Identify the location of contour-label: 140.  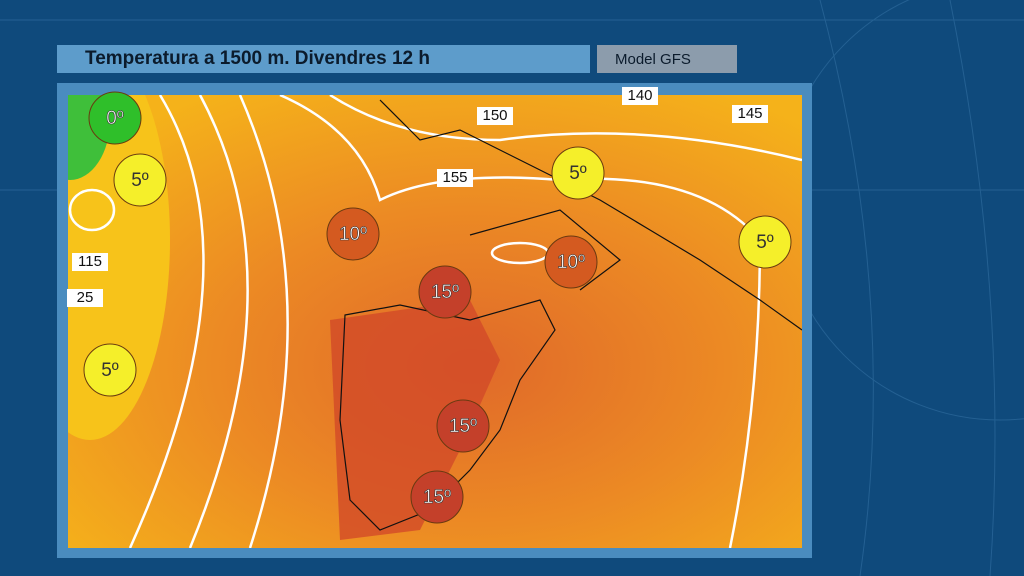
(639, 95).